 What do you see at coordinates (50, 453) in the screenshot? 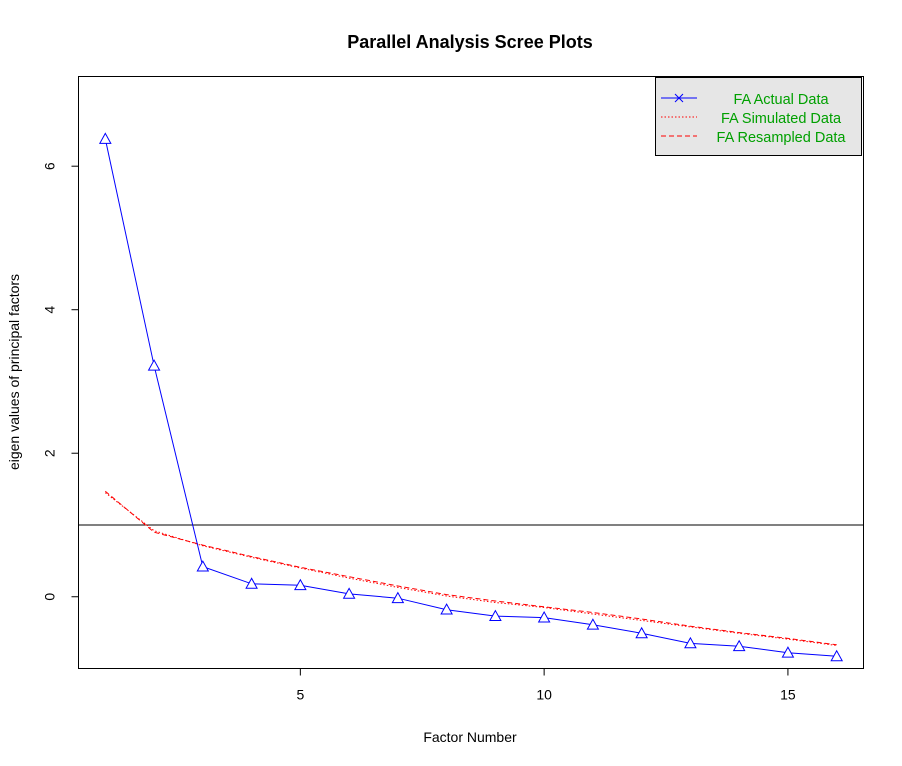
I see `y-tick-label: 2` at bounding box center [50, 453].